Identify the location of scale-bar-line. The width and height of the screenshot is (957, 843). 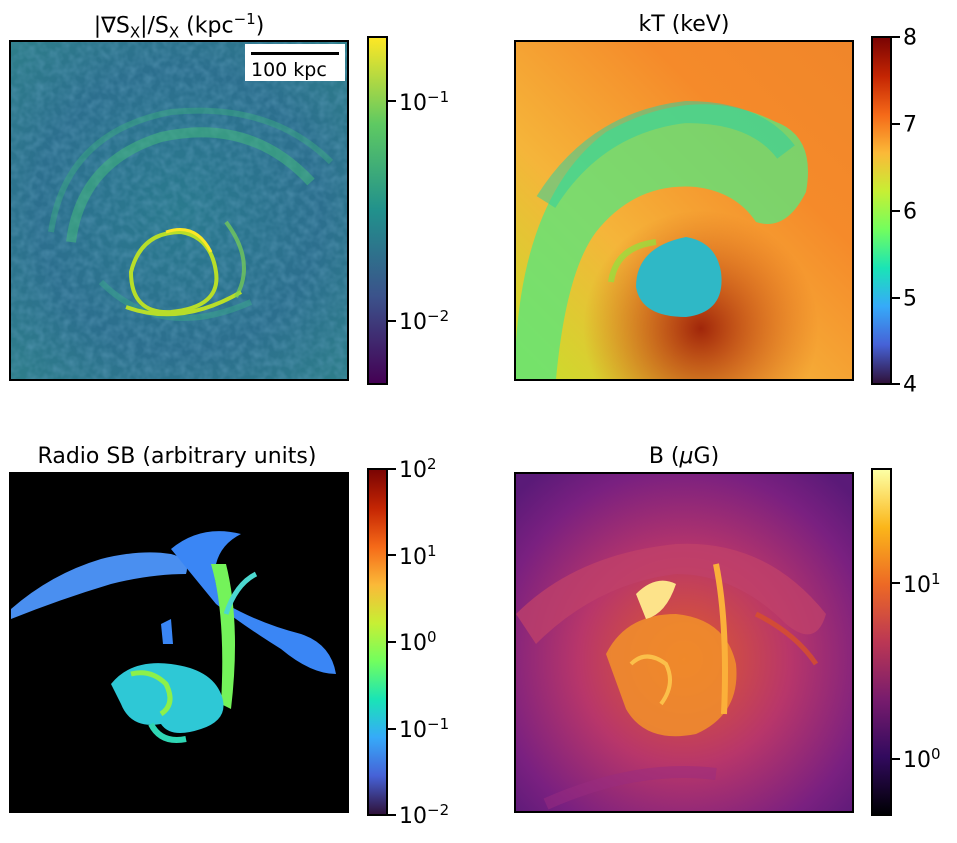
(295, 53).